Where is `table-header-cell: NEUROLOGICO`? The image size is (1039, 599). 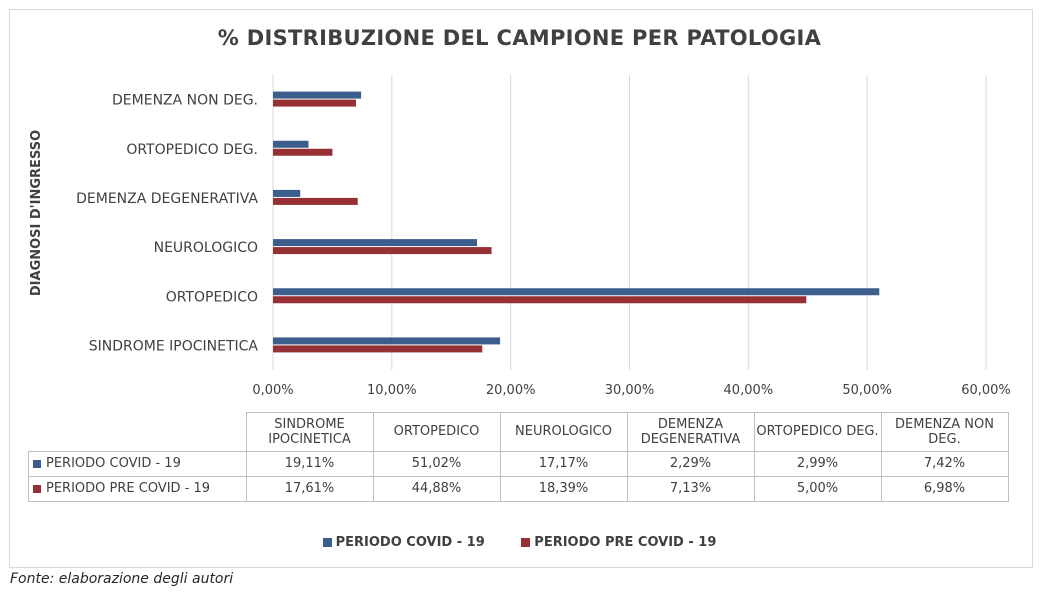 table-header-cell: NEUROLOGICO is located at coordinates (563, 432).